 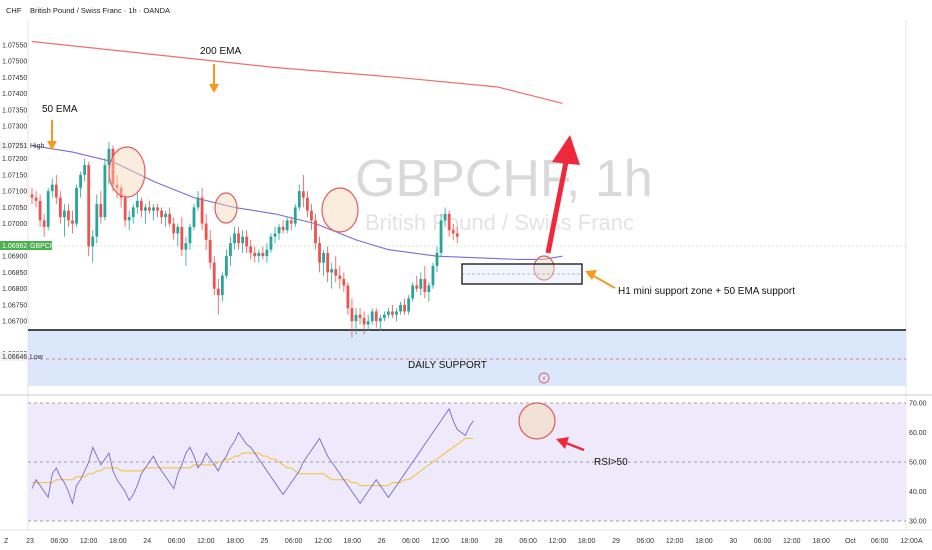 I want to click on bottom-right-icon: A, so click(x=920, y=541).